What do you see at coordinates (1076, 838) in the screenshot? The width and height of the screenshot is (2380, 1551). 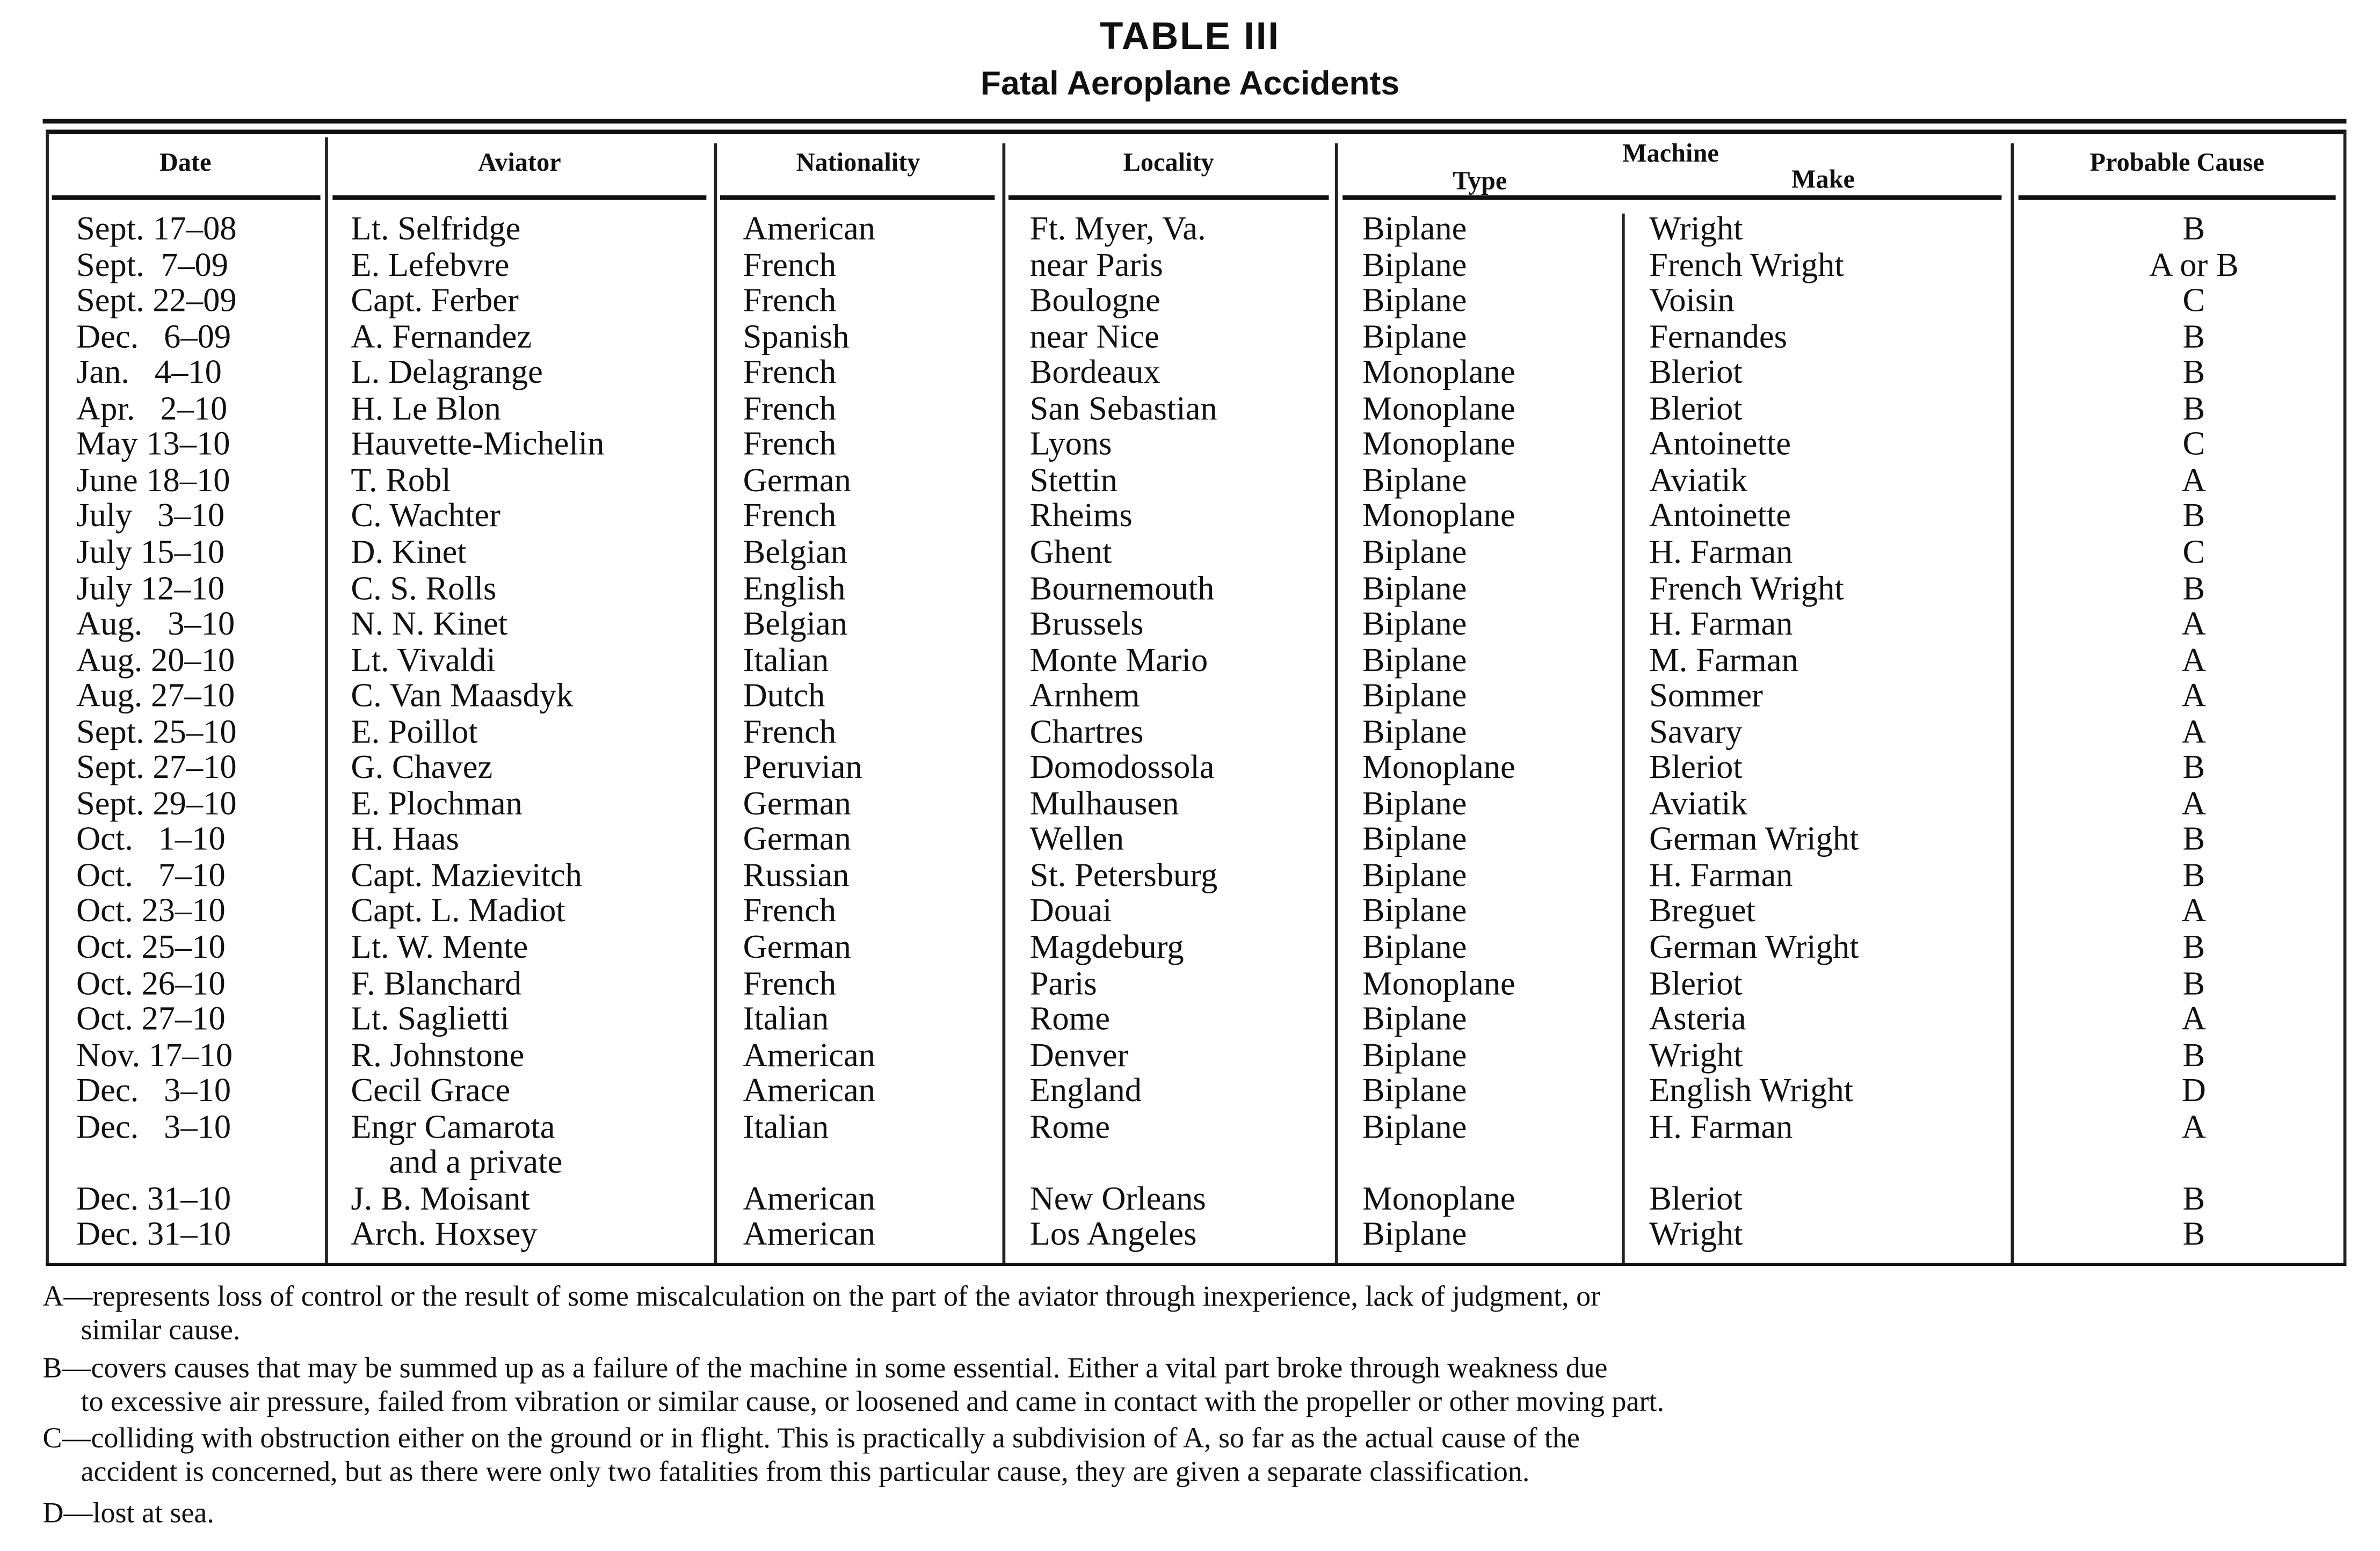 I see `cell-locality: Wellen` at bounding box center [1076, 838].